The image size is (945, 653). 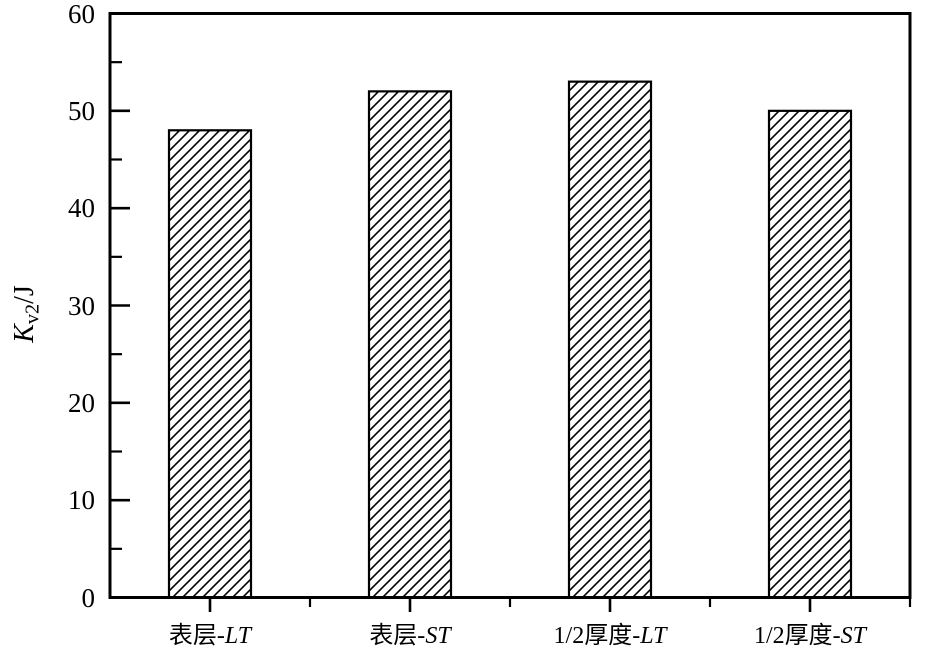 What do you see at coordinates (81, 402) in the screenshot?
I see `y-tick-label: 20` at bounding box center [81, 402].